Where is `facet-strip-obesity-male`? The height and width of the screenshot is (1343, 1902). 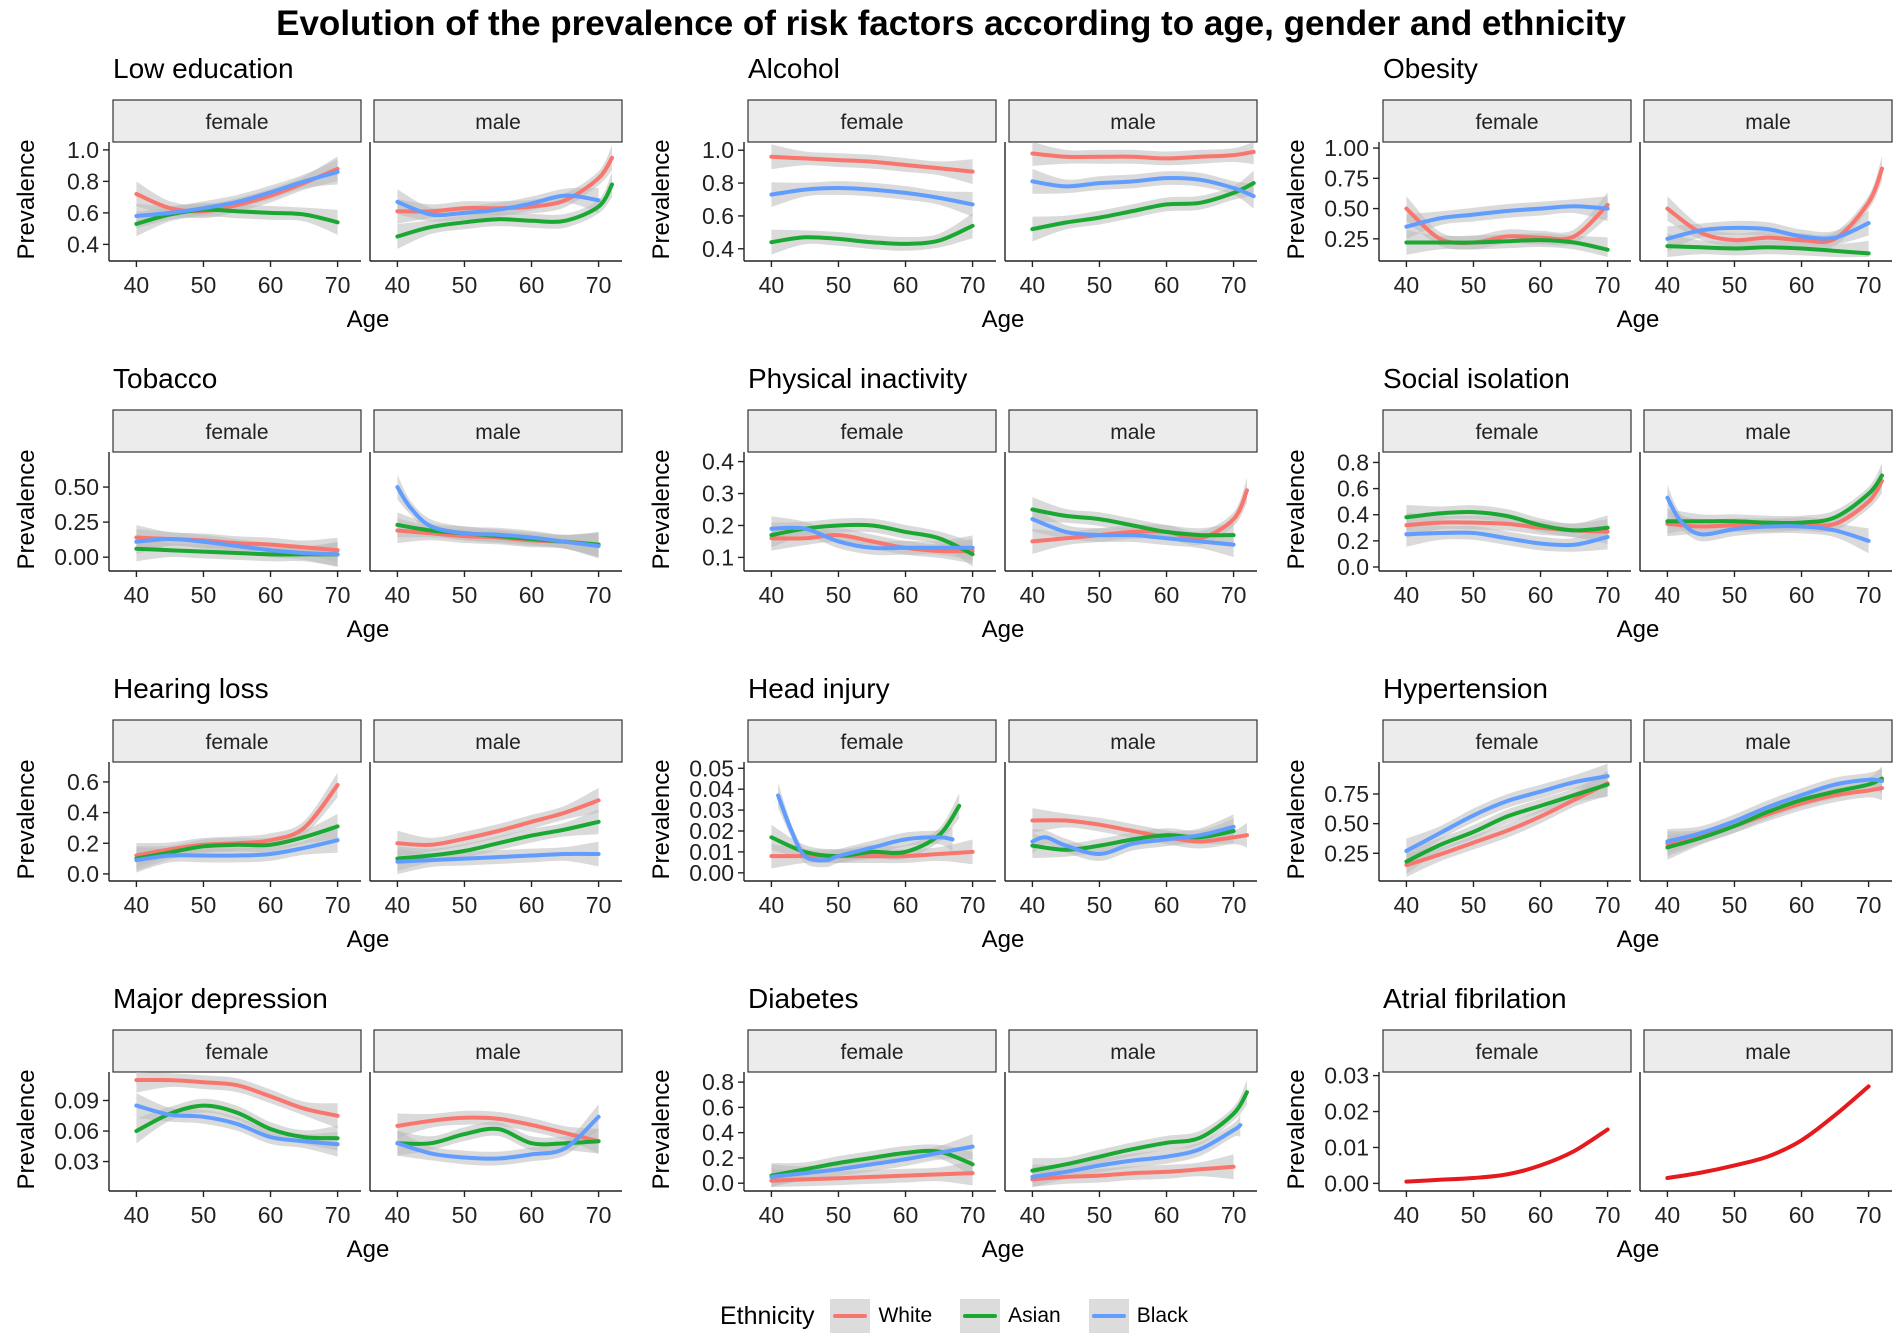 facet-strip-obesity-male is located at coordinates (1768, 121).